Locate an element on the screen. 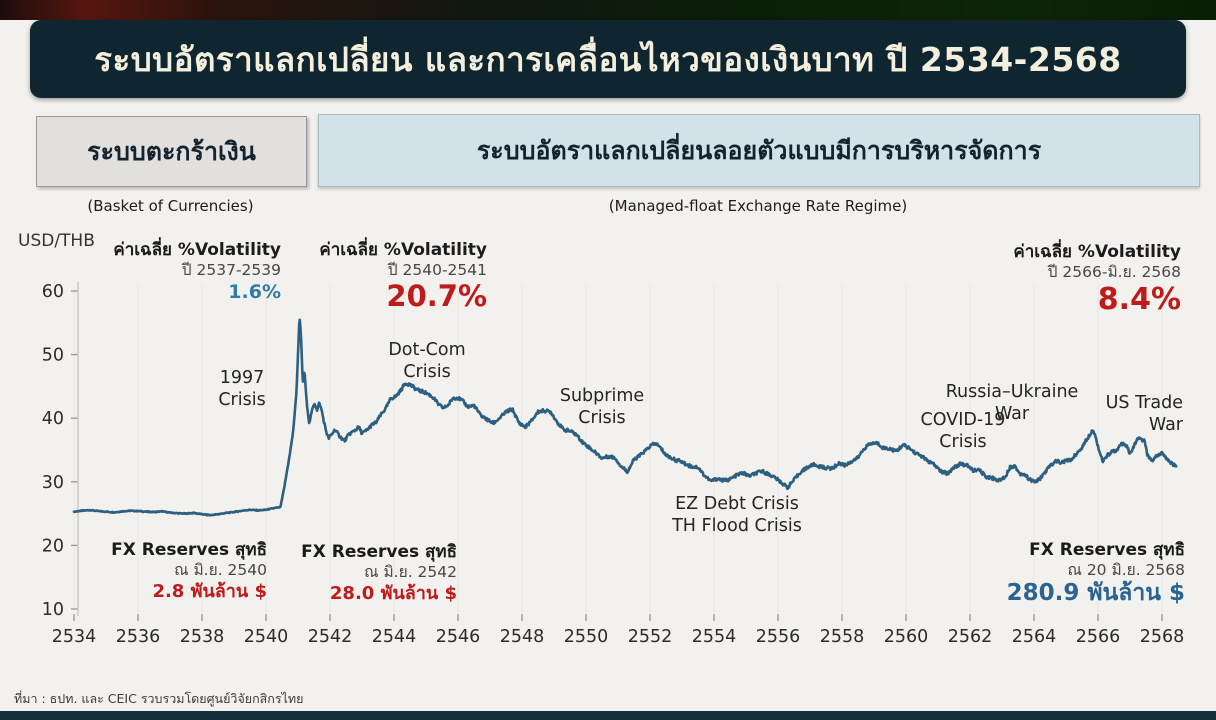  svg-text: 2564 is located at coordinates (1034, 637).